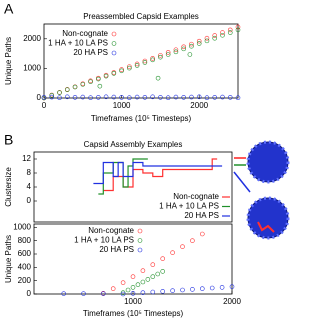  Describe the element at coordinates (26, 158) in the screenshot. I see `y-tick-label: 12` at that location.